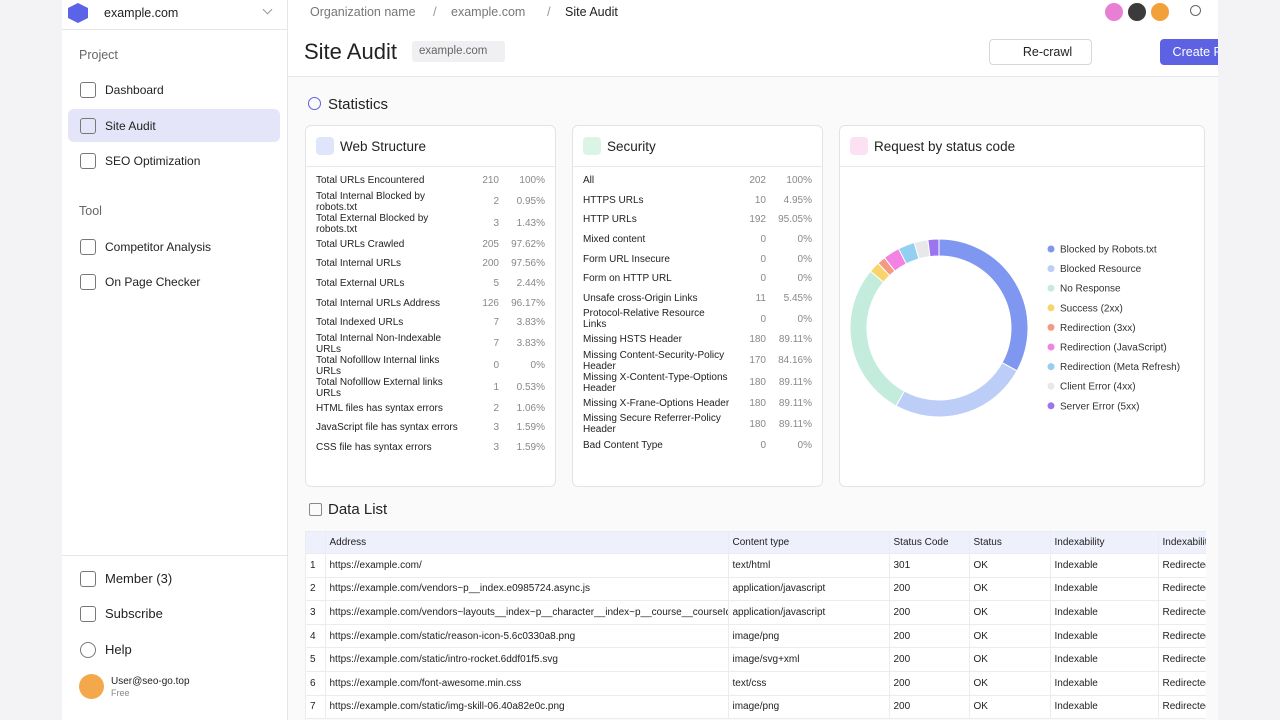  Describe the element at coordinates (430, 323) in the screenshot. I see `stat-row: Total Indexed URLs 7 3.83%` at that location.